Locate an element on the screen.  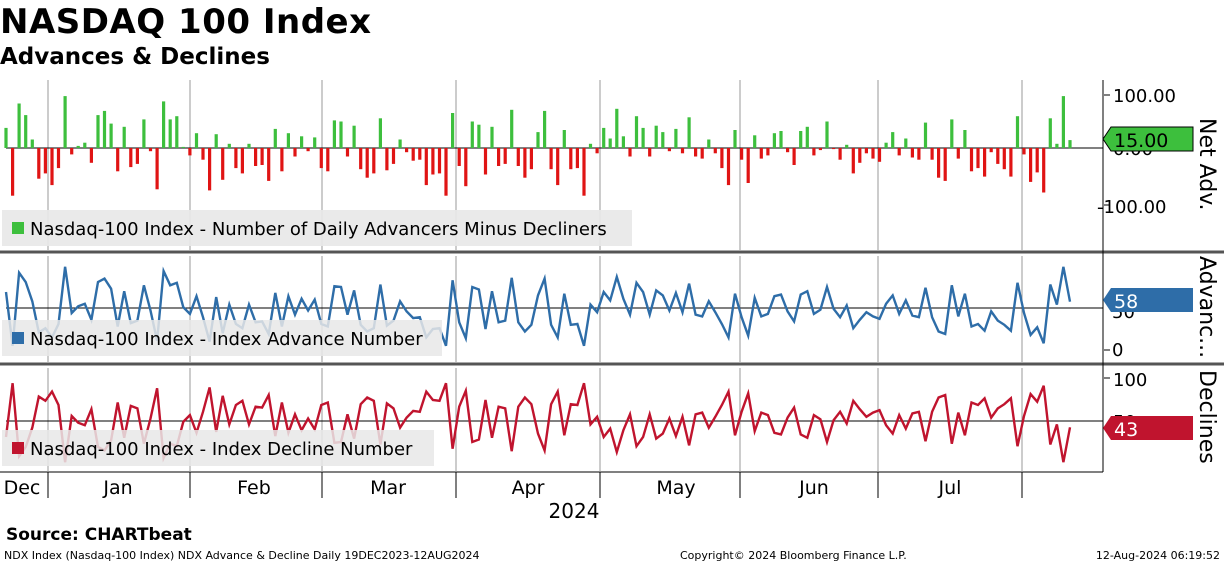
net-adv-tick-top: 100.00 is located at coordinates (1144, 96).